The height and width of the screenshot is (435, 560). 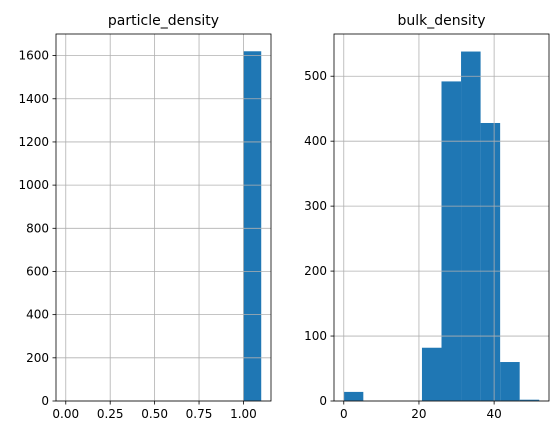 What do you see at coordinates (37, 271) in the screenshot?
I see `particle-density-ytick-label-3: 600` at bounding box center [37, 271].